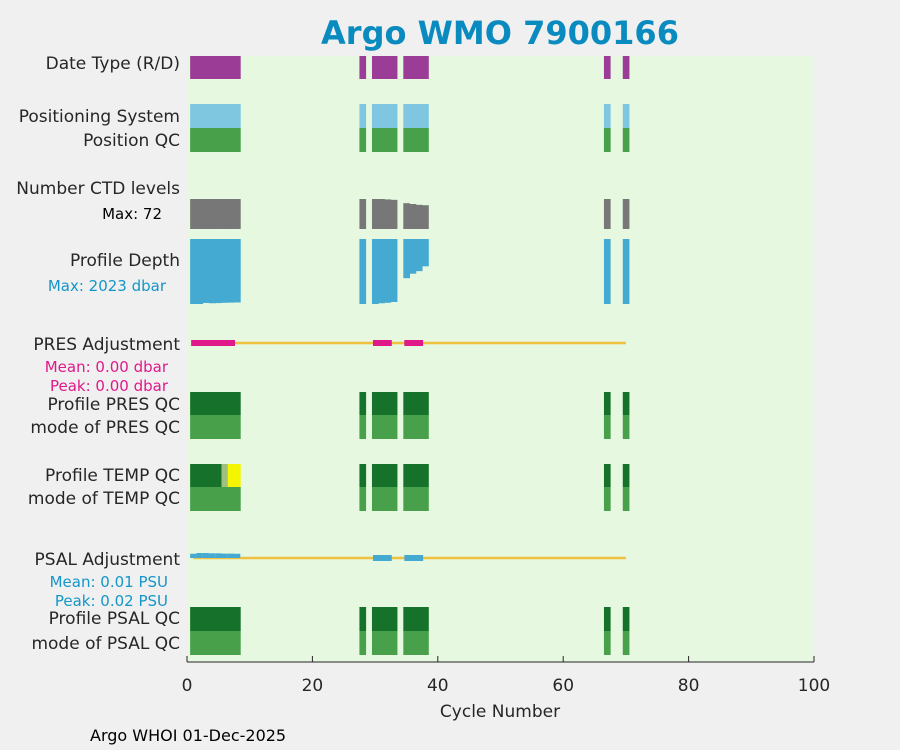  Describe the element at coordinates (131, 141) in the screenshot. I see `row-label-position-qc: Position QC` at that location.